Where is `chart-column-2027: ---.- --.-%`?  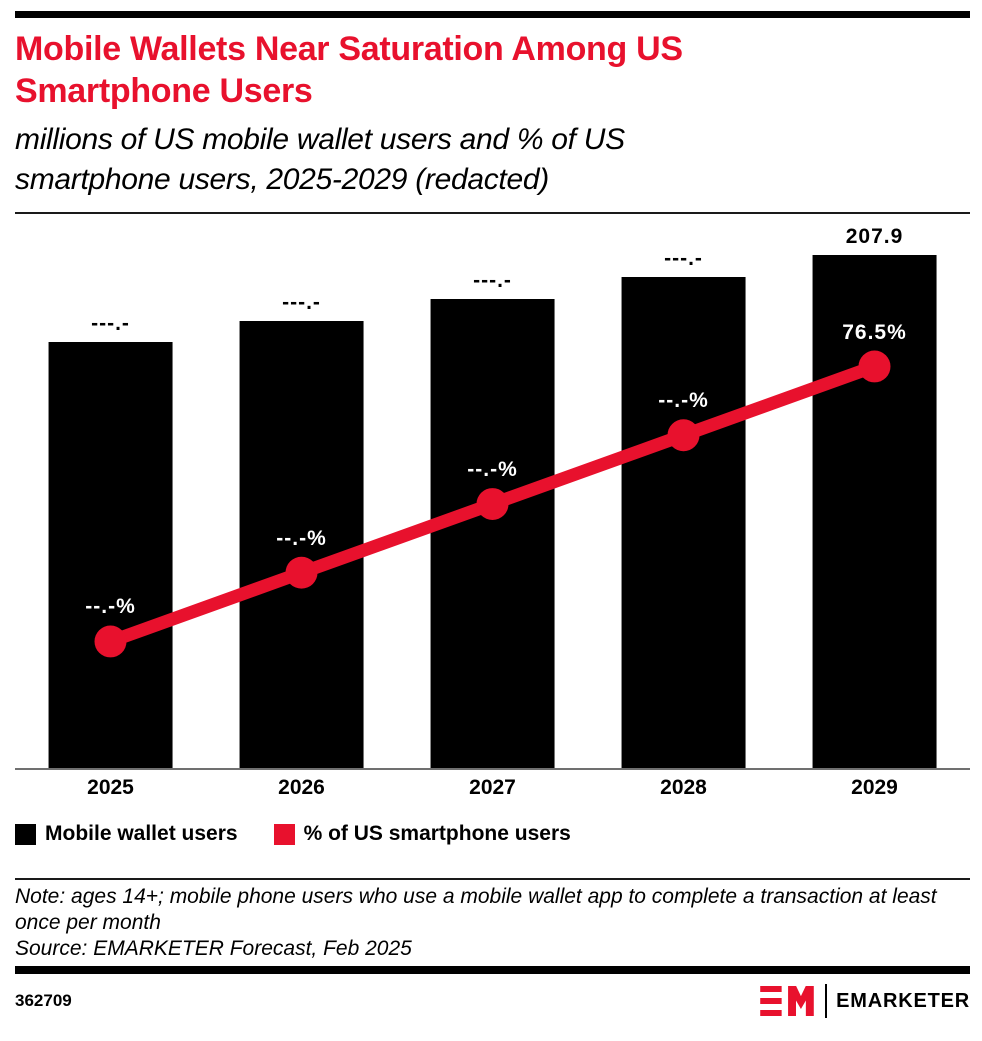 chart-column-2027: ---.- --.-% is located at coordinates (492, 499).